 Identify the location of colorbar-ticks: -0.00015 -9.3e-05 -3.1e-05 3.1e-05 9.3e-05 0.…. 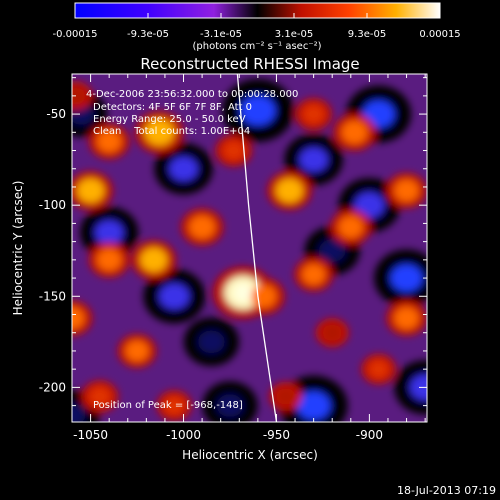
(257, 26).